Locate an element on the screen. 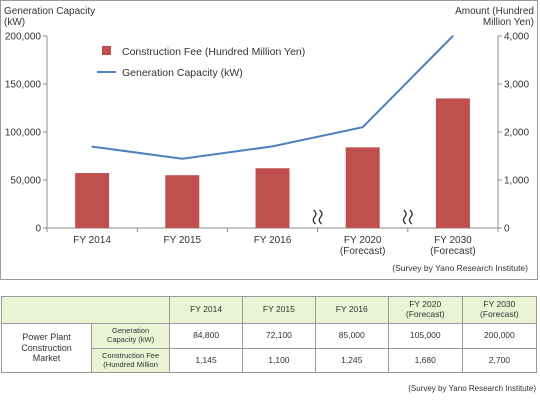 The height and width of the screenshot is (402, 540). left-tick-label: 50,000 is located at coordinates (25, 181).